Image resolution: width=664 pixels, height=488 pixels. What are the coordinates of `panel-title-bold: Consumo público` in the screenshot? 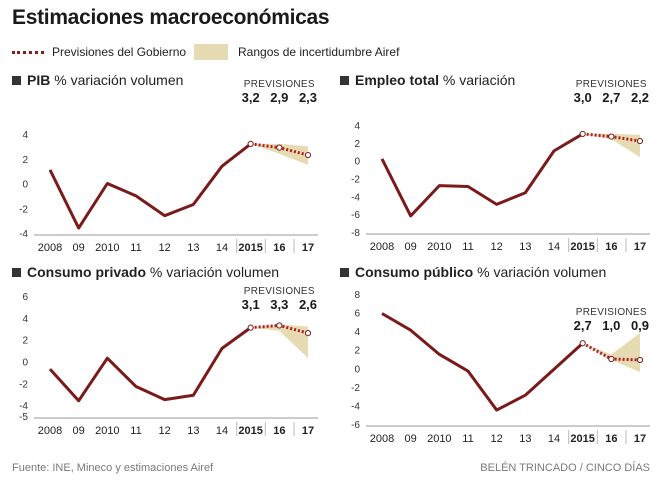 It's located at (414, 272).